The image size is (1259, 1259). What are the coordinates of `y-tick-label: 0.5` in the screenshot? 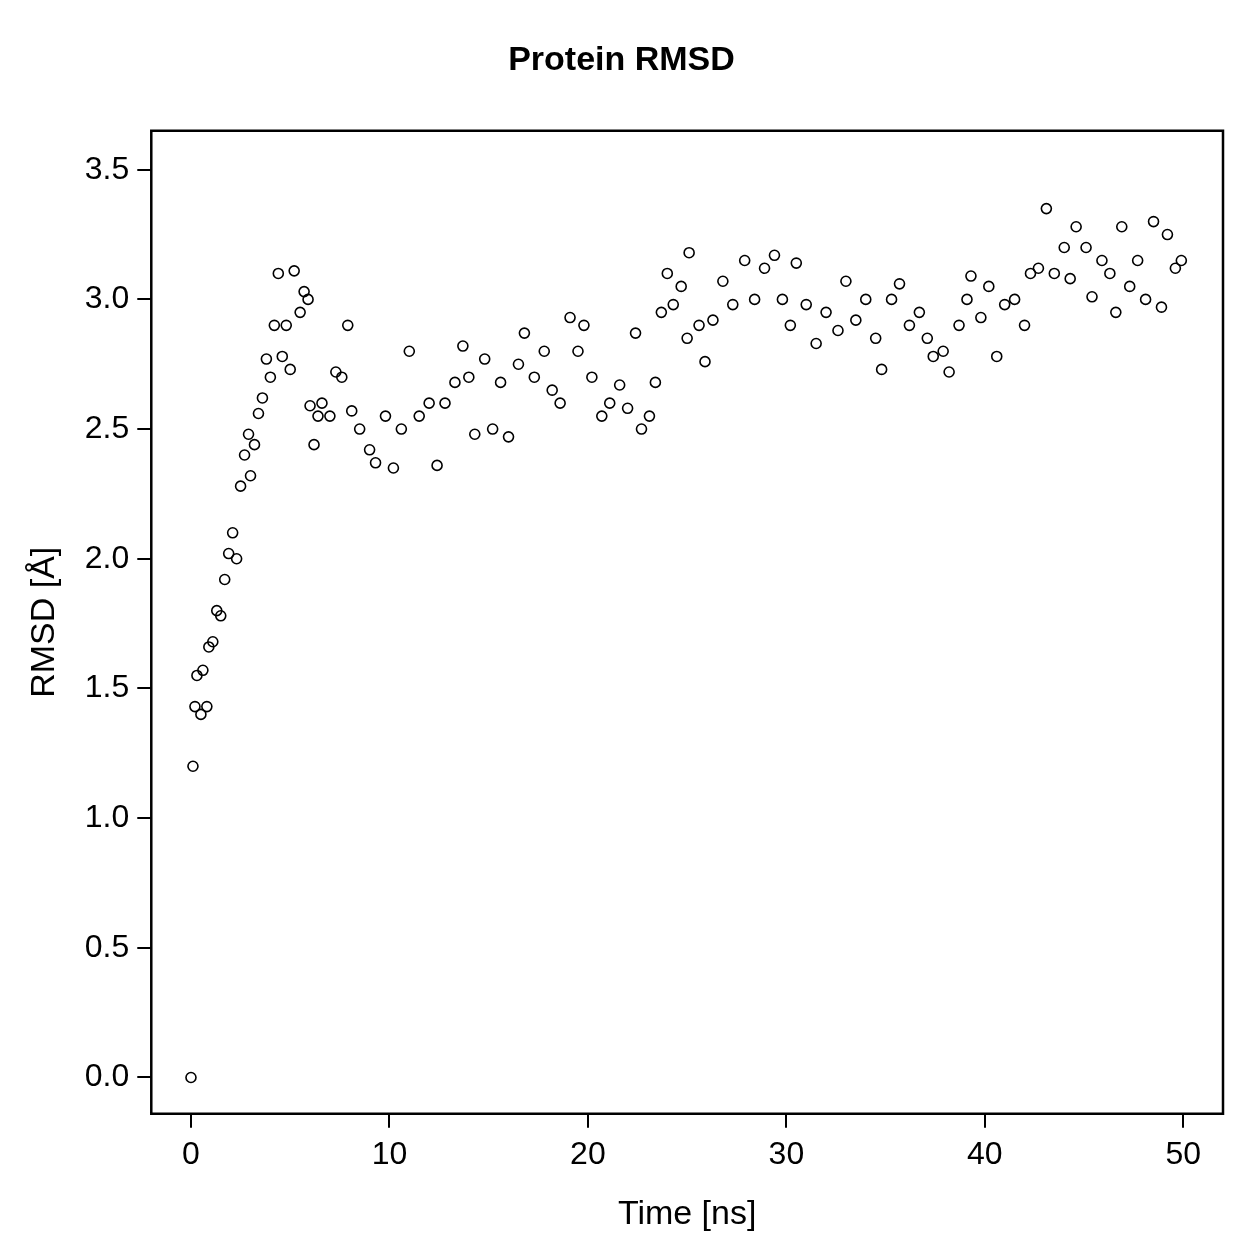 It's located at (107, 945).